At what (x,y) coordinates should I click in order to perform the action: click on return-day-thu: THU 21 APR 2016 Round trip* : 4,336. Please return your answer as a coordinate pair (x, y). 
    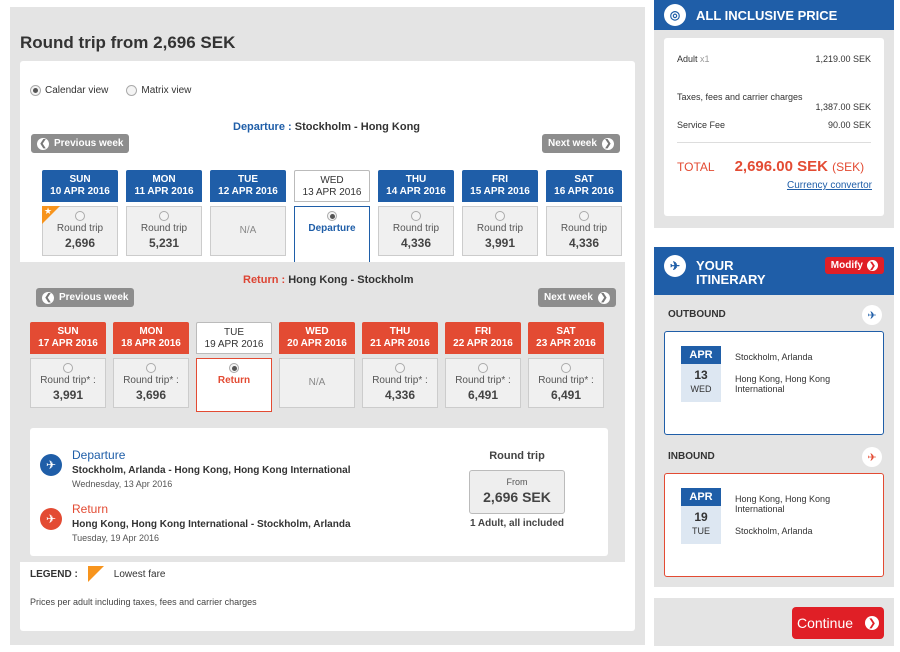
    Looking at the image, I should click on (400, 365).